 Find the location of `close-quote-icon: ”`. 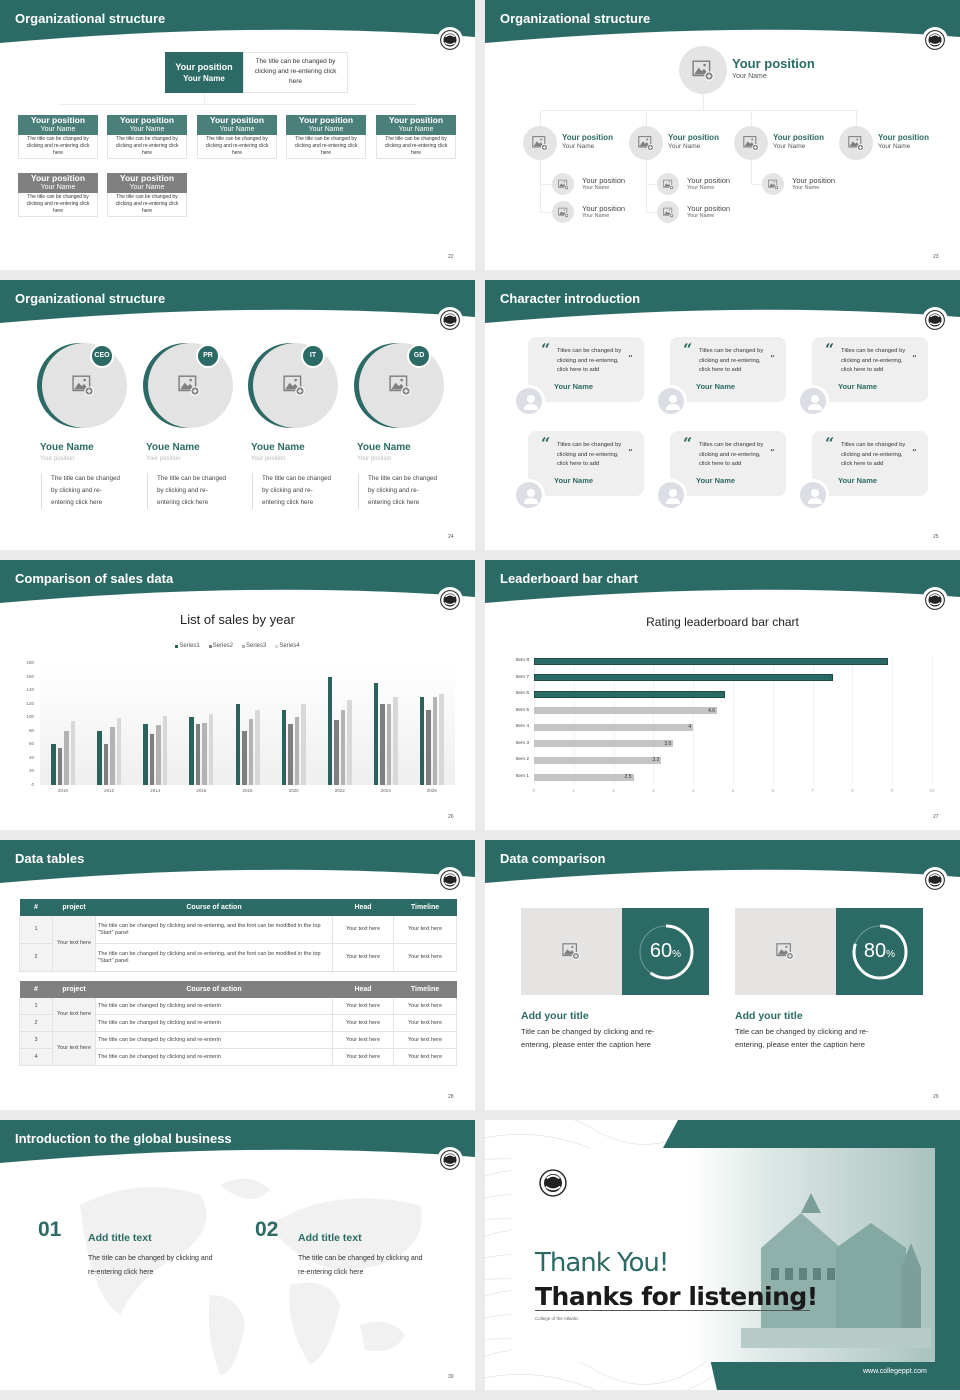

close-quote-icon: ” is located at coordinates (630, 454).